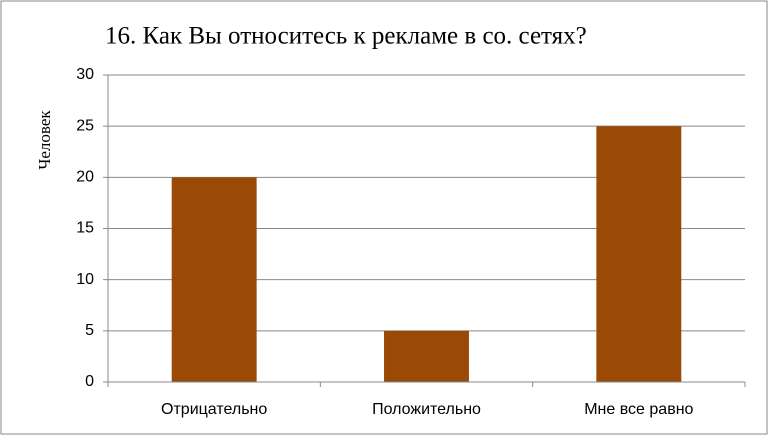 The image size is (768, 435). What do you see at coordinates (85, 177) in the screenshot?
I see `y-tick-label: 20` at bounding box center [85, 177].